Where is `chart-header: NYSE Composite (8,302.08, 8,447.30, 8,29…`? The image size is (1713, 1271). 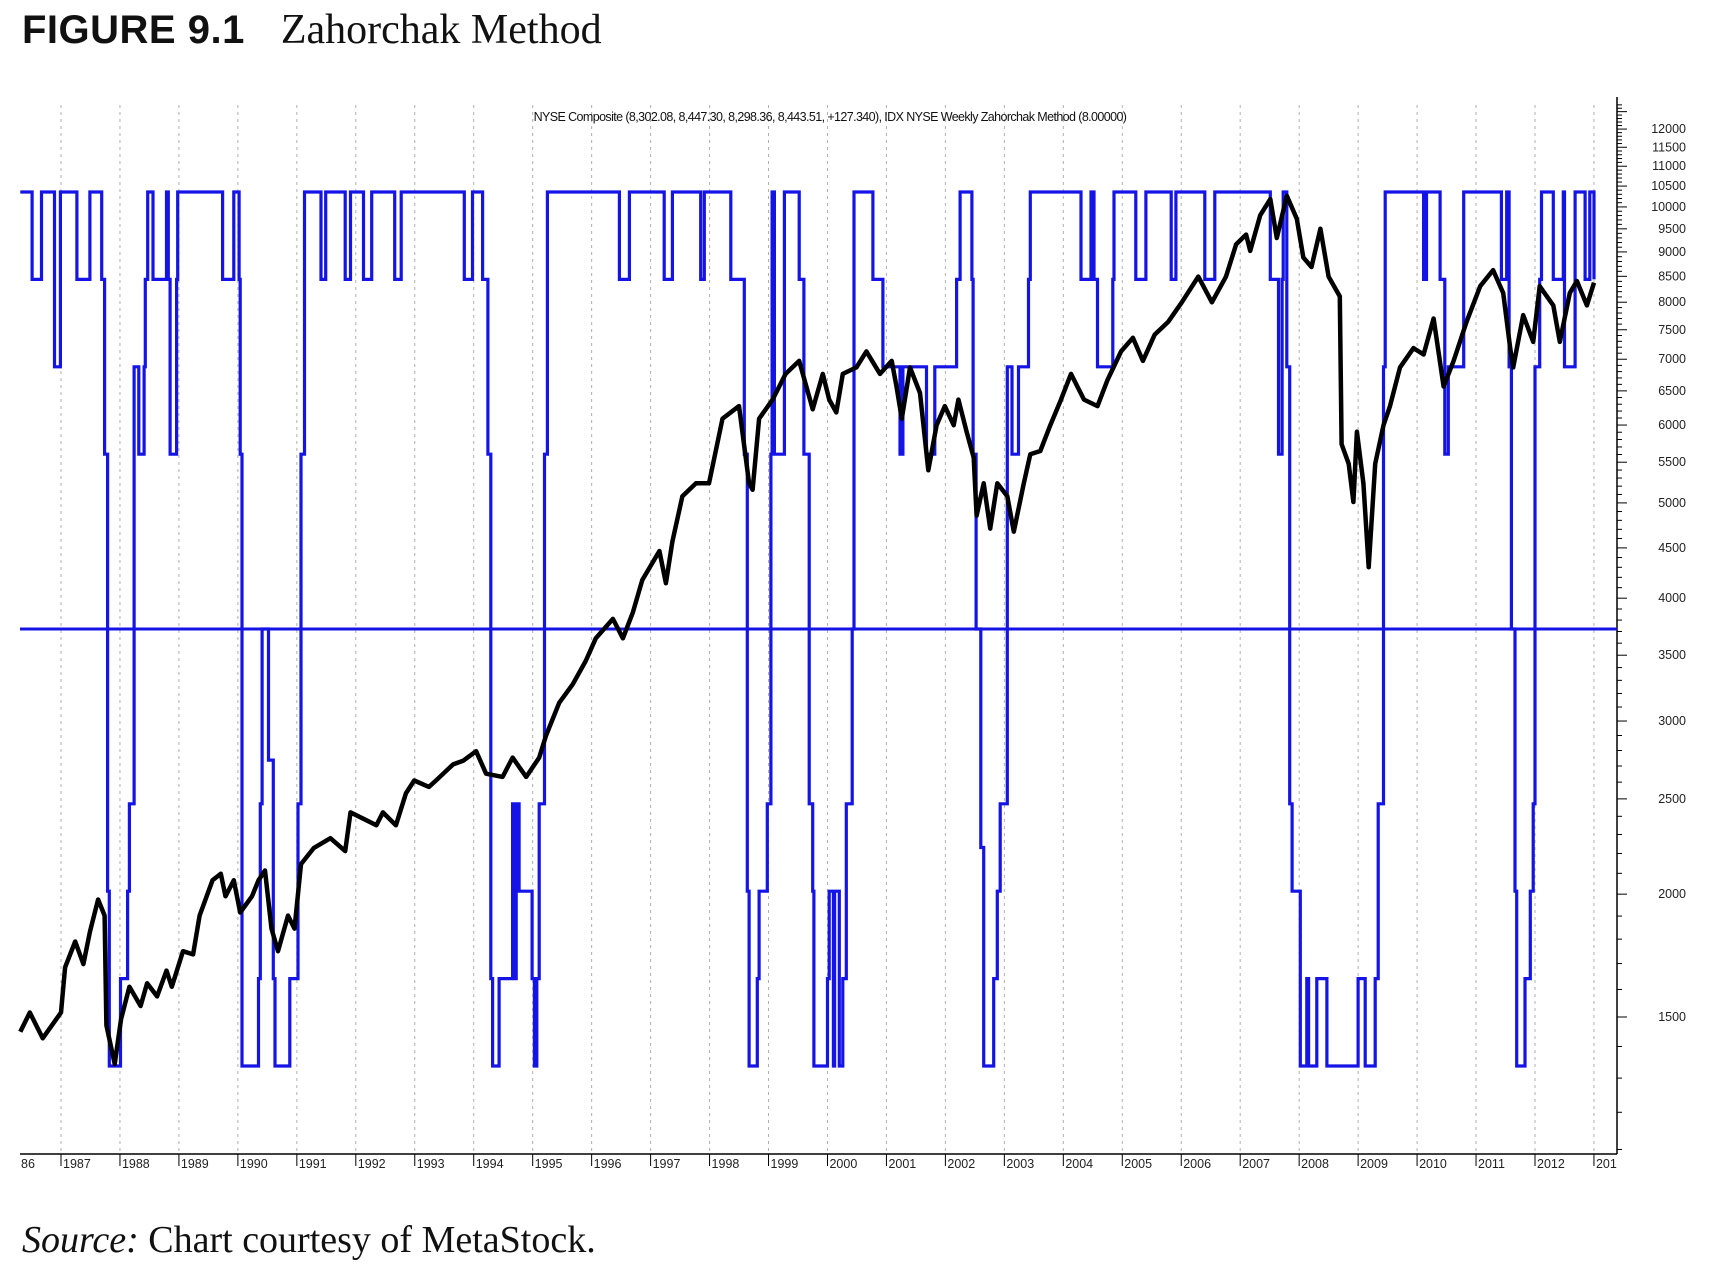
chart-header: NYSE Composite (8,302.08, 8,447.30, 8,29… is located at coordinates (830, 117).